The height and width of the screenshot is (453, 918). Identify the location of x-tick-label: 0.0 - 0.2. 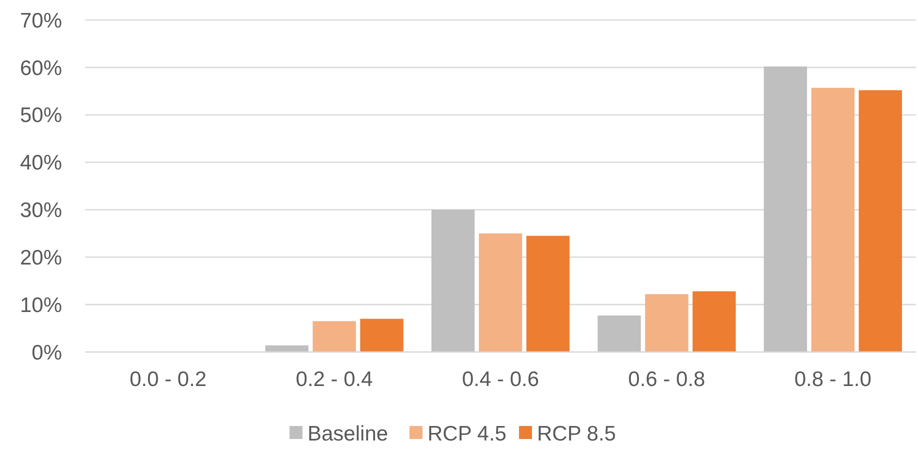
(168, 379).